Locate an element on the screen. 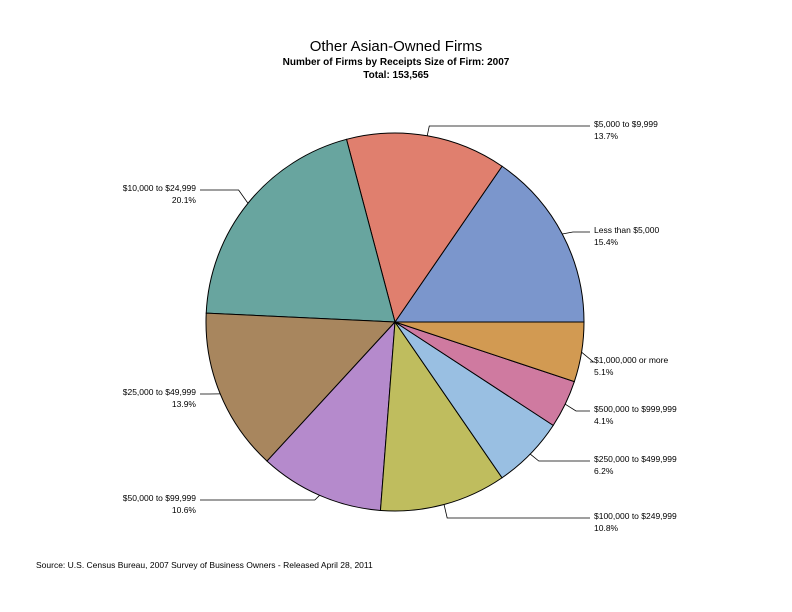 Image resolution: width=792 pixels, height=612 pixels. chart-total: Total: 153,565 is located at coordinates (396, 75).